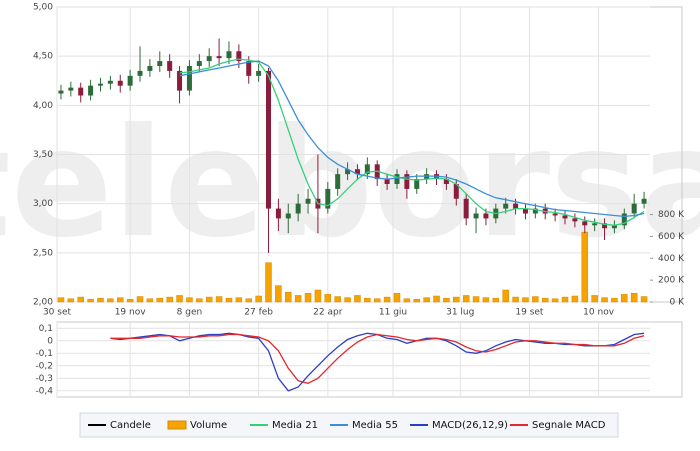 The image size is (700, 451). Describe the element at coordinates (190, 313) in the screenshot. I see `x-tick-label: 8 gen` at that location.